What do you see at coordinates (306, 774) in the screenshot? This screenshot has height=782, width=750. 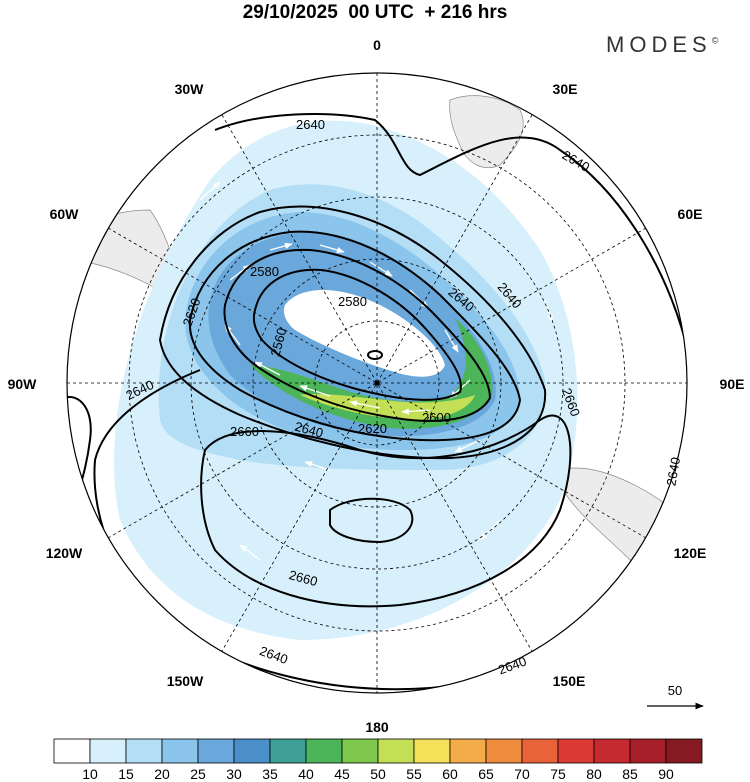 I see `colorbar-tick-label: 40` at bounding box center [306, 774].